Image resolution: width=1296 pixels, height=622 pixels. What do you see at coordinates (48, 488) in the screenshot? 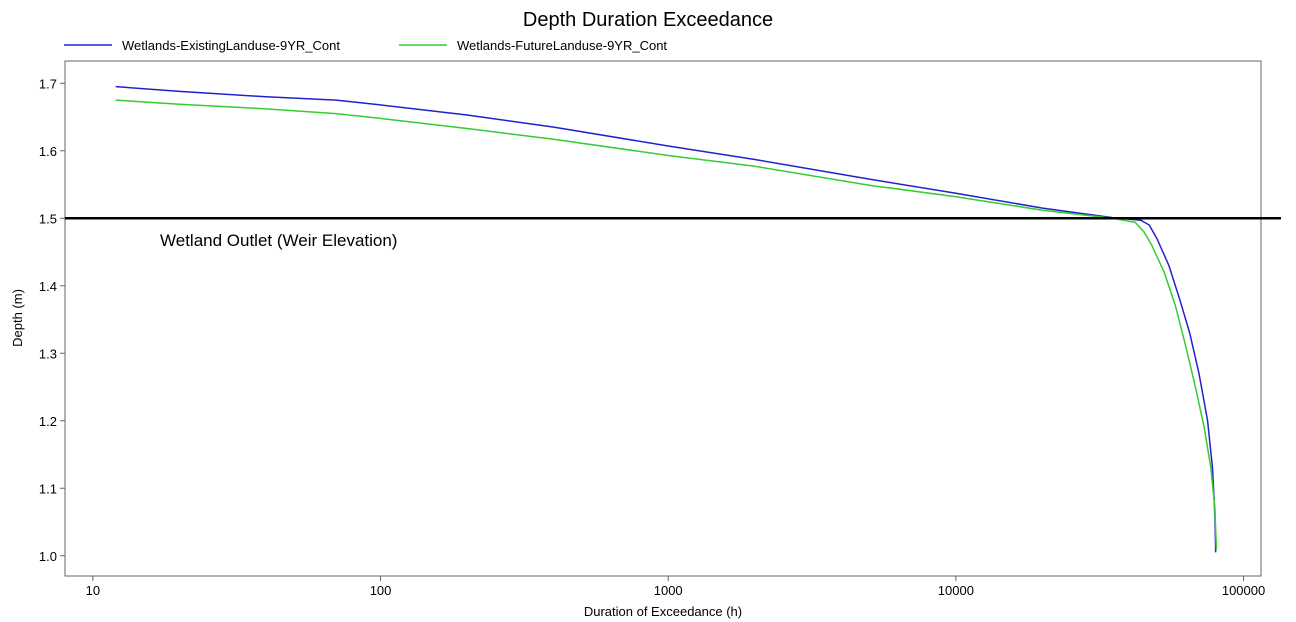
I see `y-tick-label: 1.1` at bounding box center [48, 488].